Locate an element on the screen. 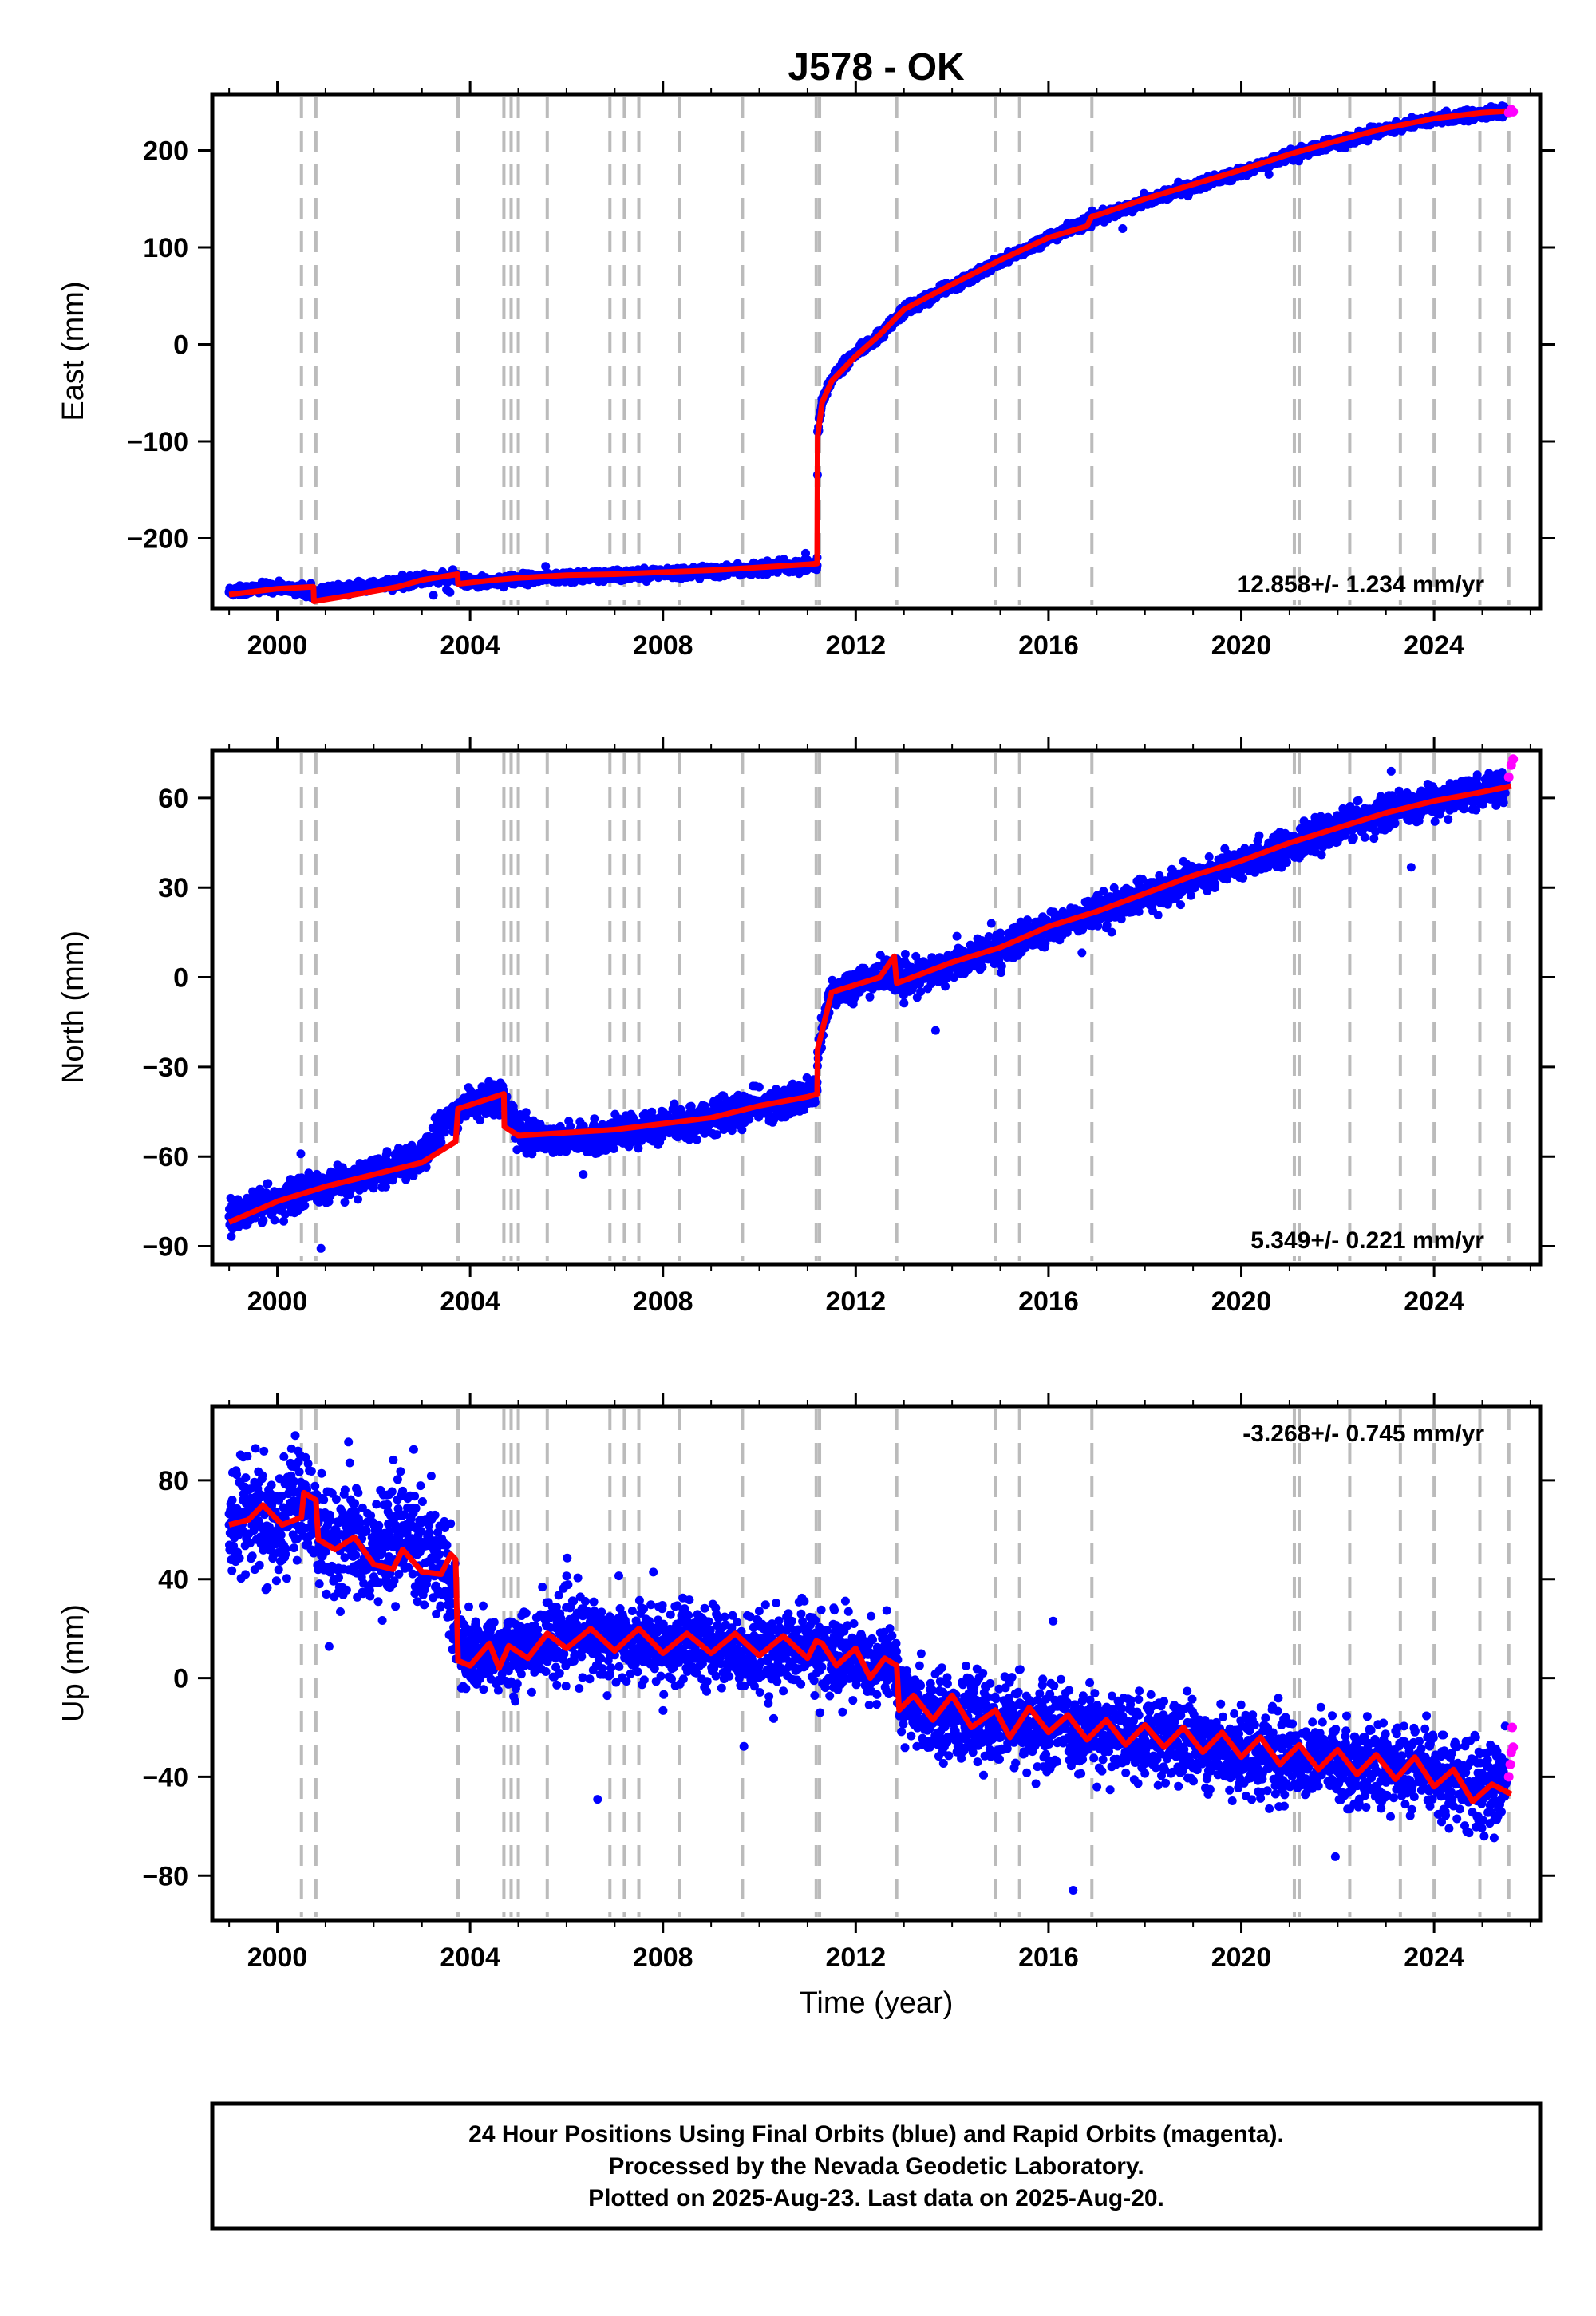  x-tick-label: 2020 is located at coordinates (1241, 645).